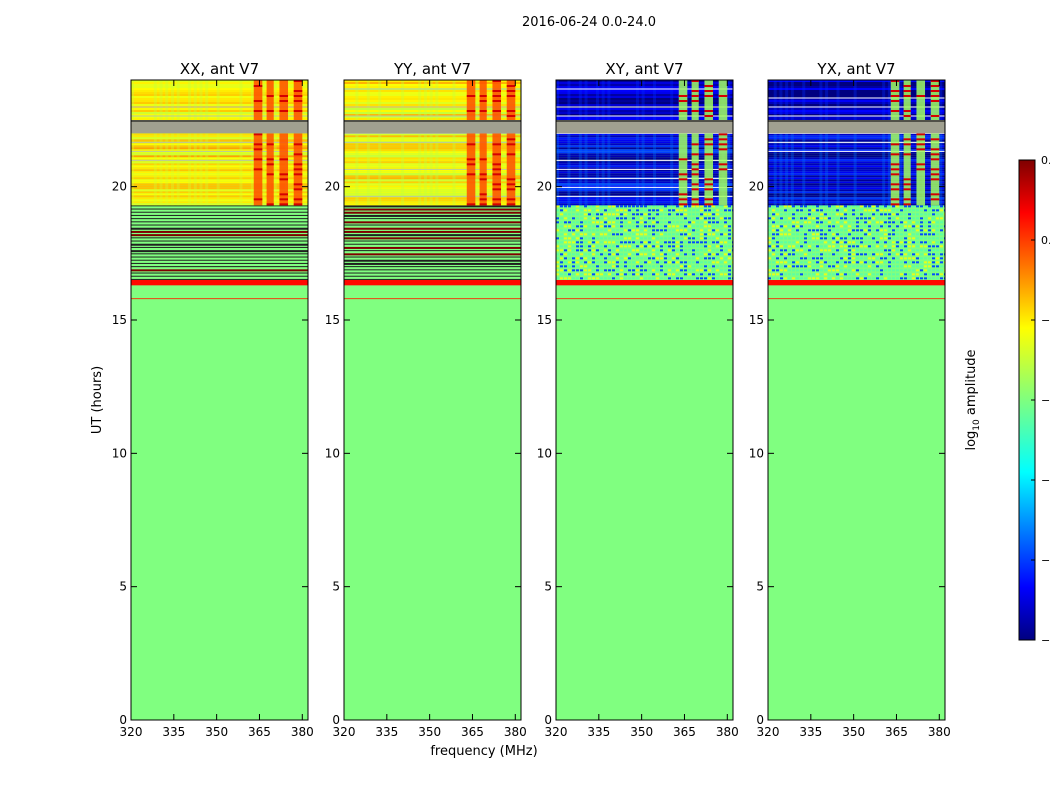 The height and width of the screenshot is (800, 1050). What do you see at coordinates (589, 22) in the screenshot?
I see `figure-suptitle: 2016-06-24 0.0-24.0` at bounding box center [589, 22].